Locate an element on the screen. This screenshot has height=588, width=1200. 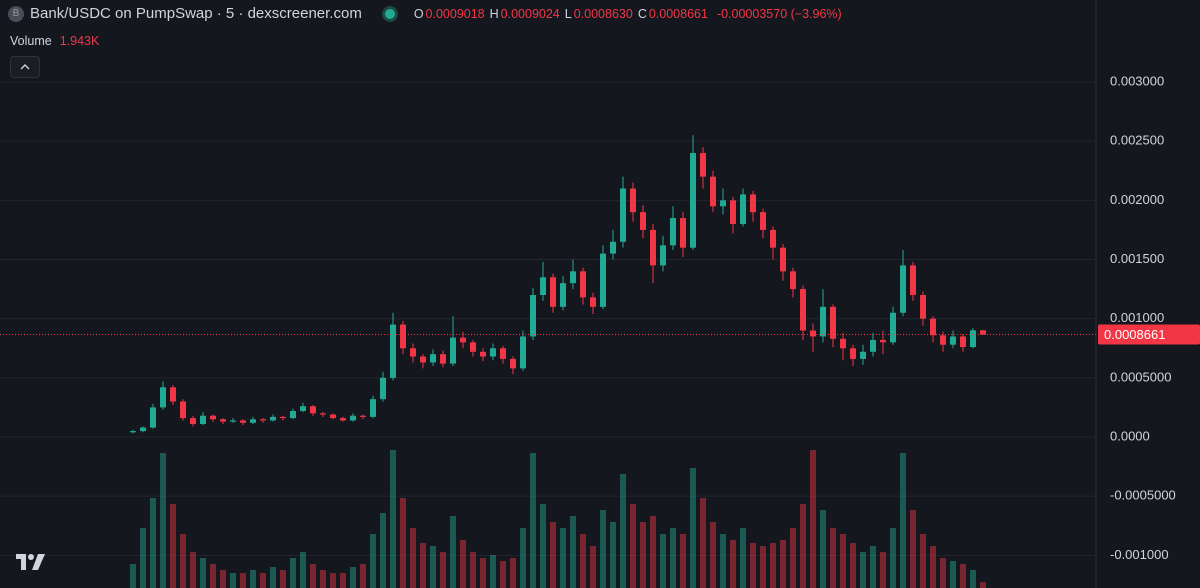
market-status is located at coordinates (389, 13).